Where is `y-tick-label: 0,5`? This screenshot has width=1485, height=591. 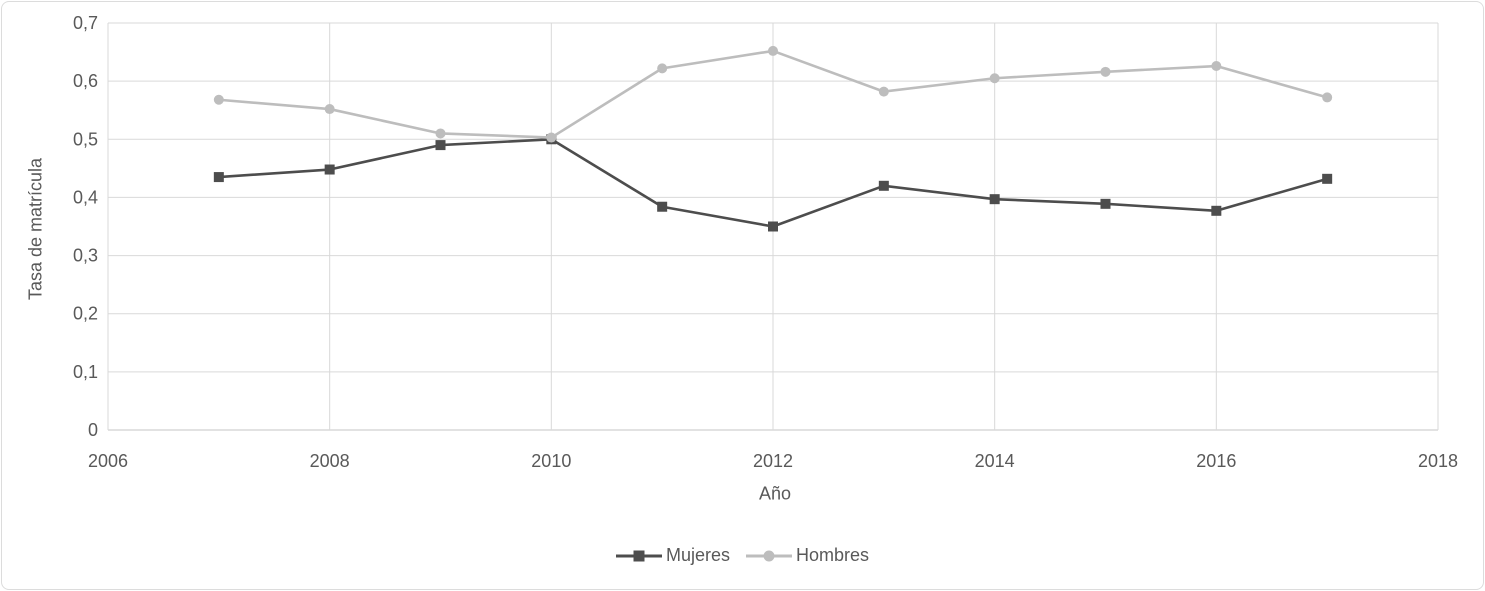 y-tick-label: 0,5 is located at coordinates (85, 139).